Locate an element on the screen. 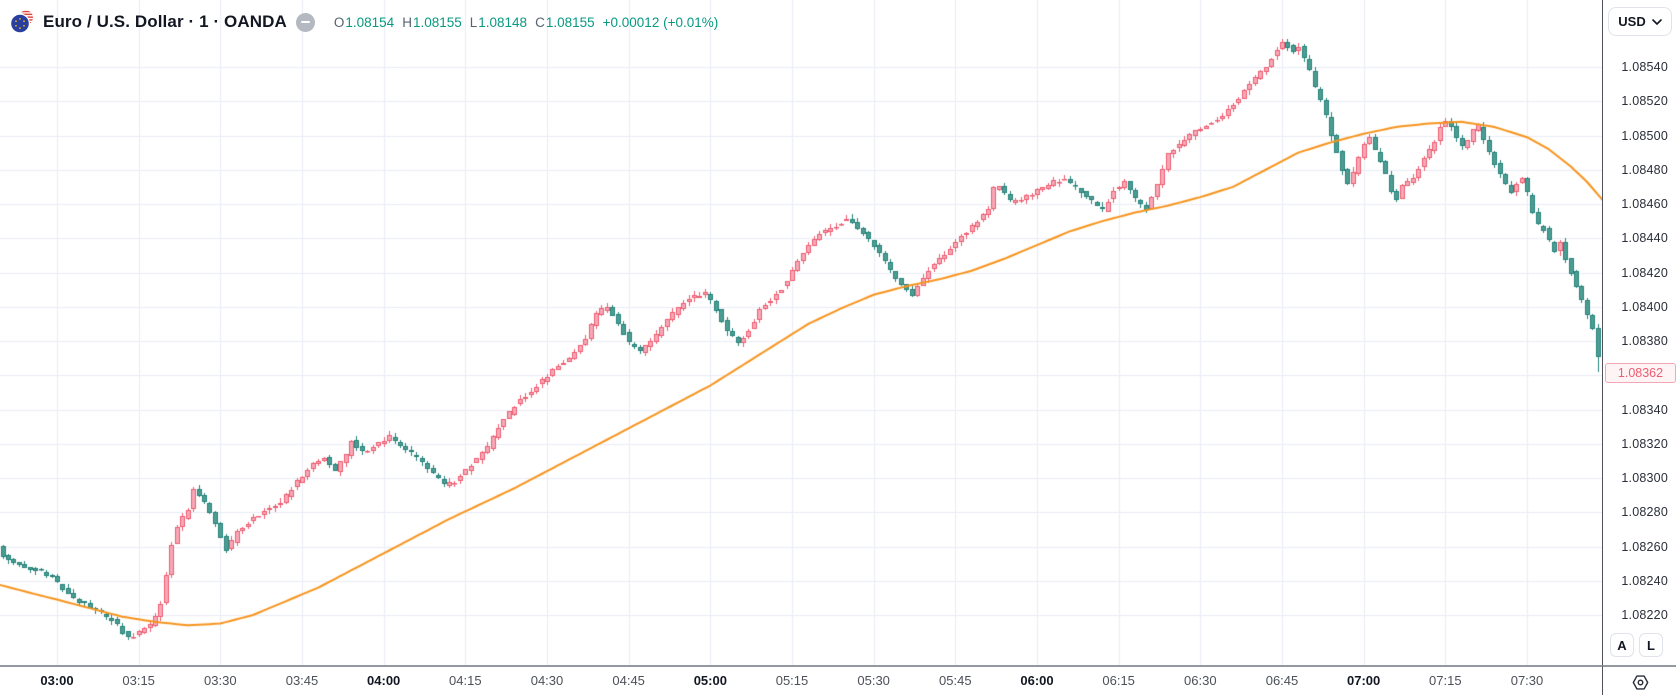 The height and width of the screenshot is (695, 1676). timezone-settings-button is located at coordinates (1639, 680).